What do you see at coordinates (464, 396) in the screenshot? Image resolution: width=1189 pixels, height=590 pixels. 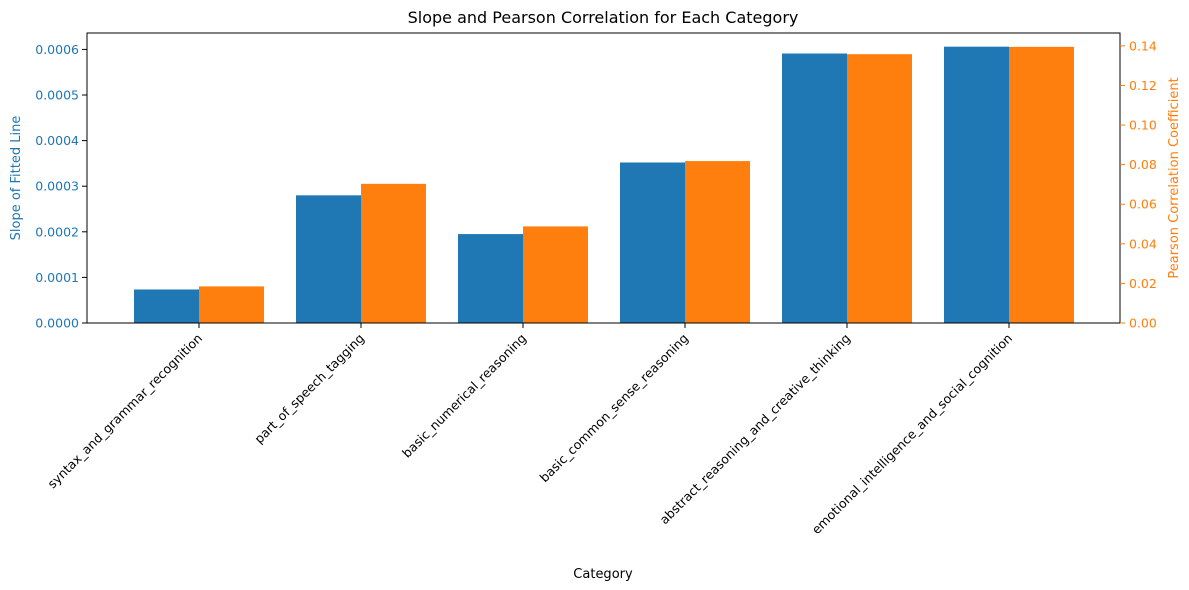 I see `x-tick-label: basic_numerical_reasoning` at bounding box center [464, 396].